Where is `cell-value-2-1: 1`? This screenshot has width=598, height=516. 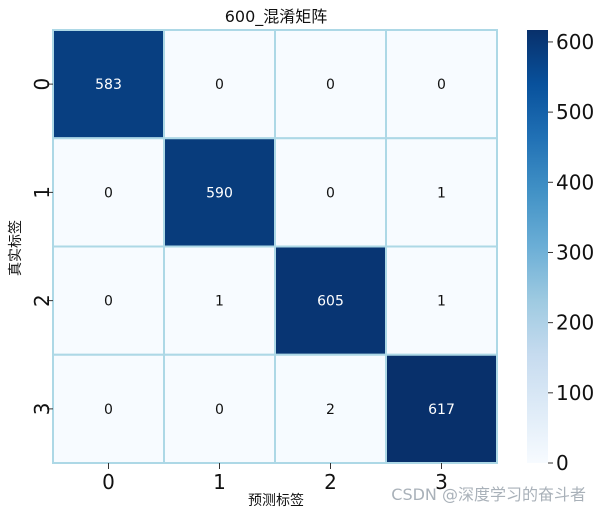
cell-value-2-1: 1 is located at coordinates (219, 302).